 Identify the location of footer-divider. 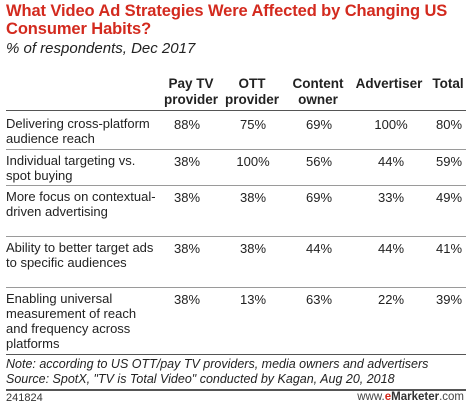
(236, 390).